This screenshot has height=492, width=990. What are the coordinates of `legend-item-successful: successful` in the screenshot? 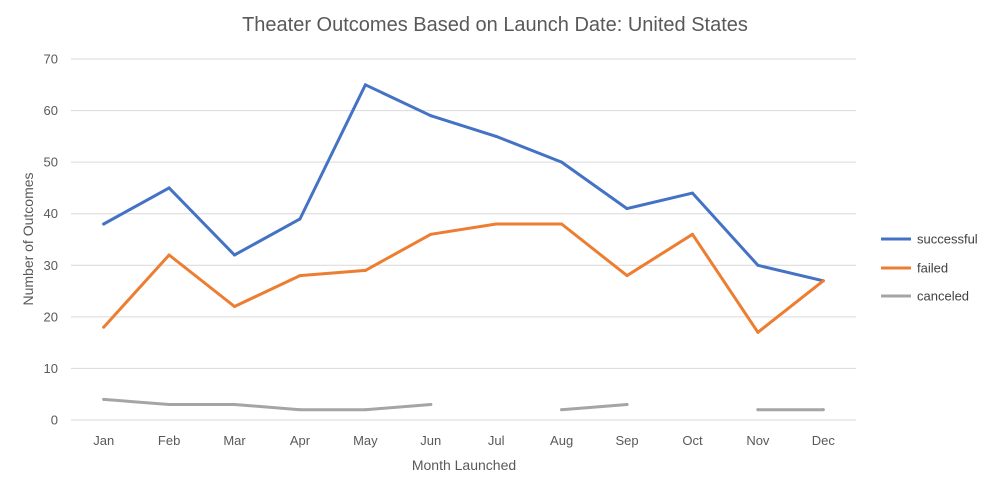 It's located at (929, 239).